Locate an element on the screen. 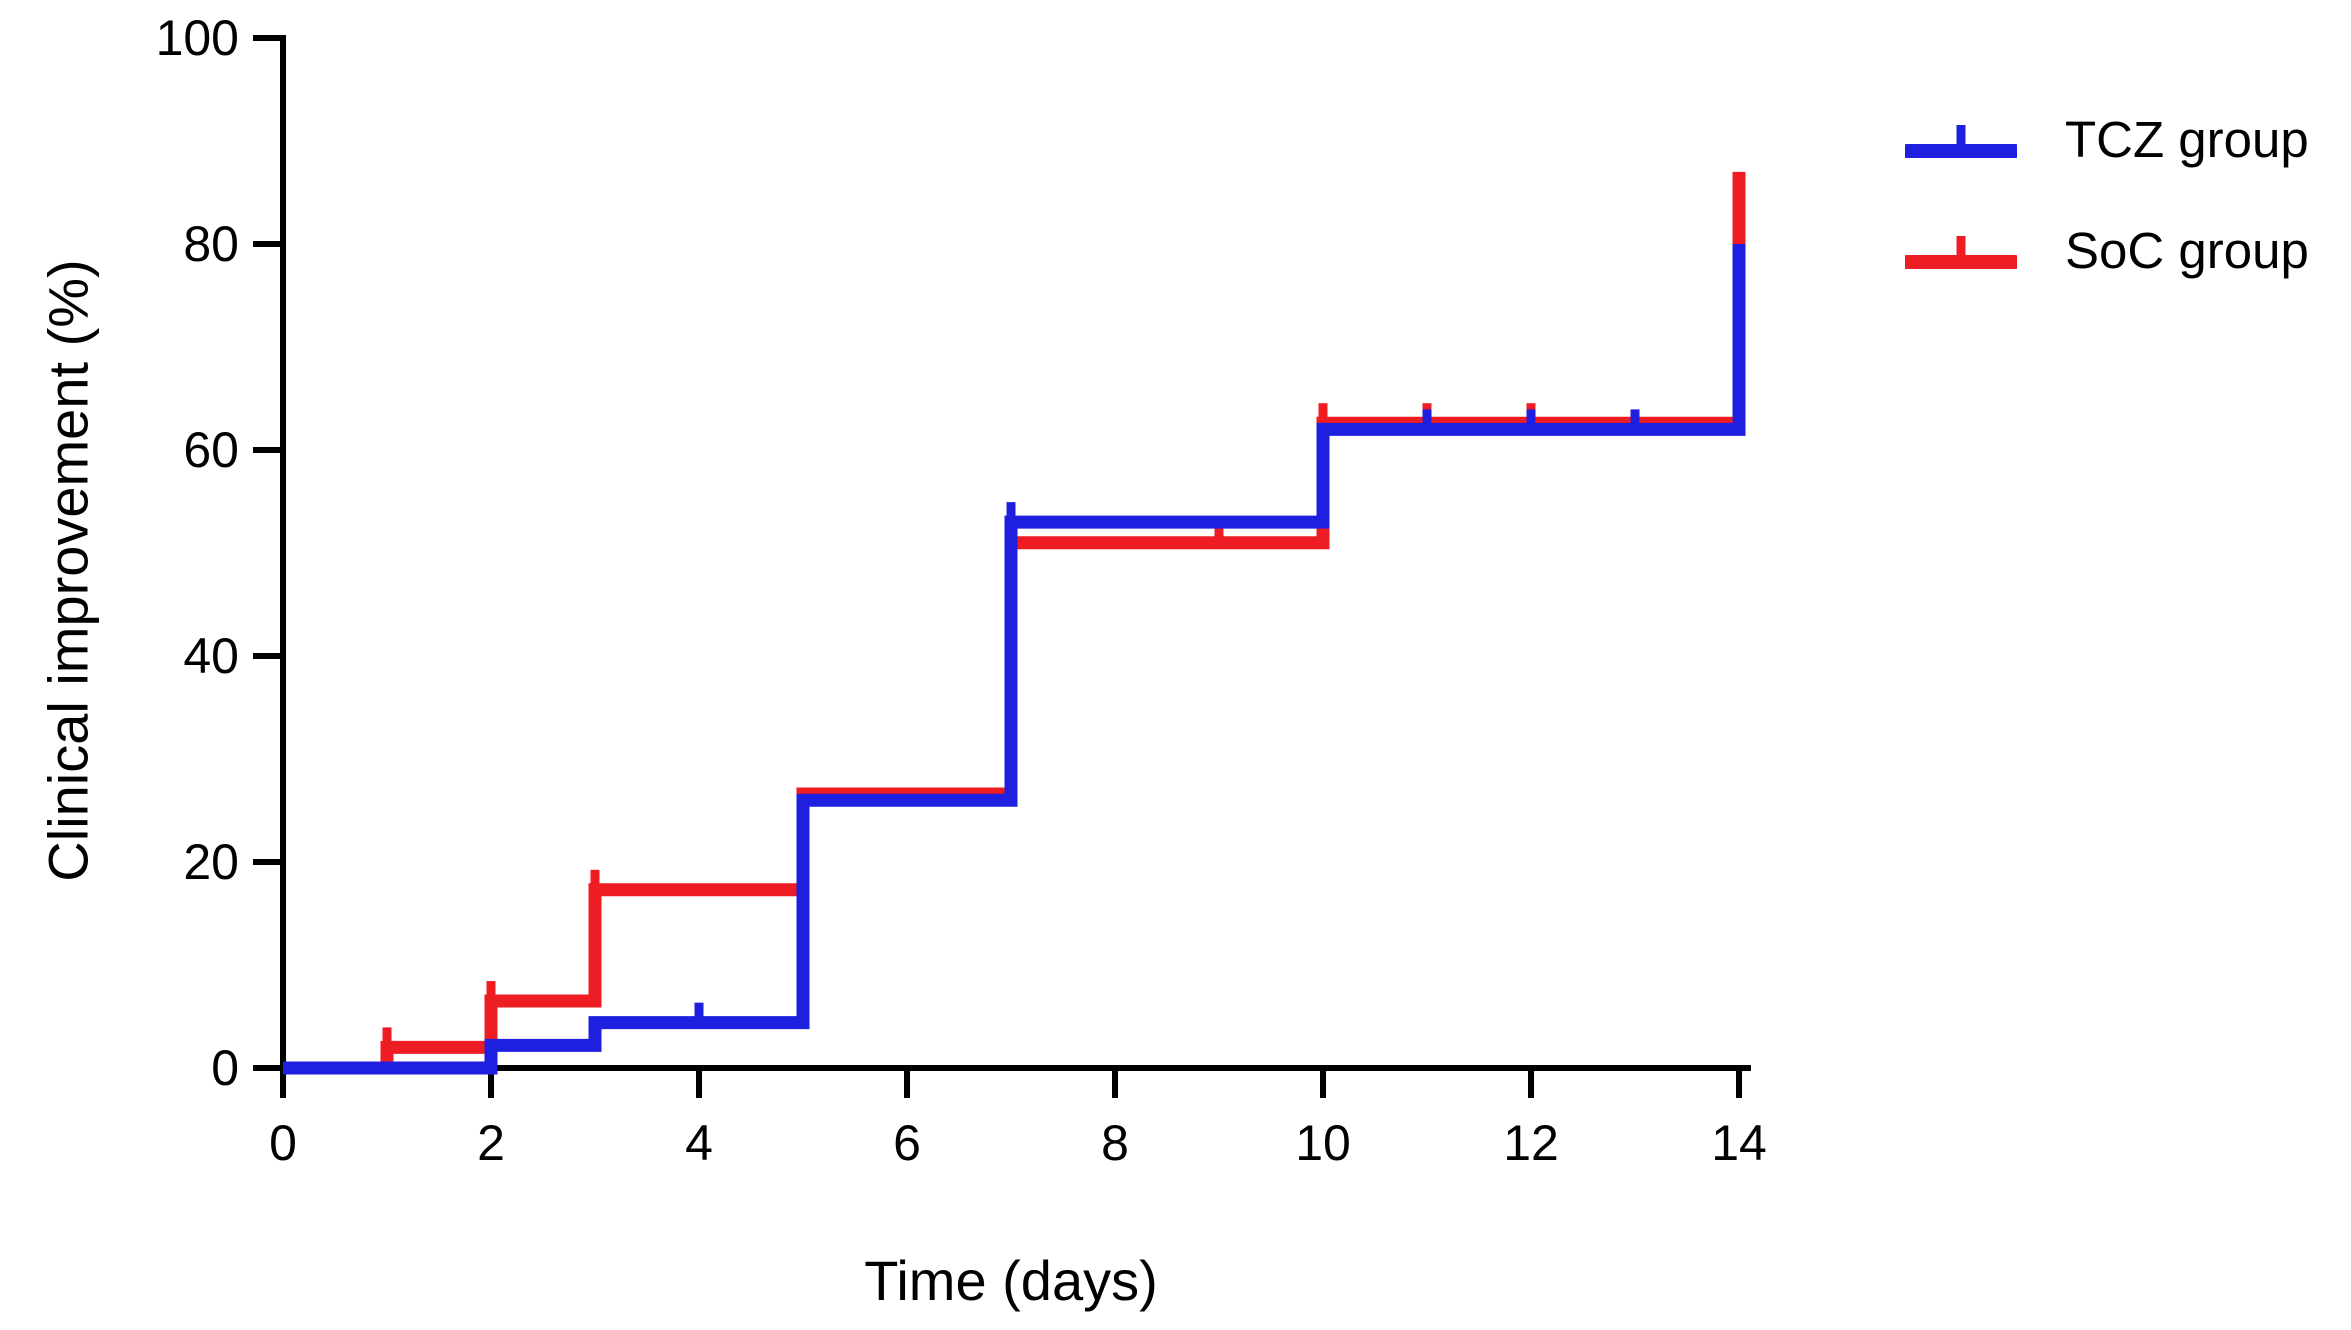 The image size is (2351, 1330). x-tick-label: 8 is located at coordinates (1115, 1143).